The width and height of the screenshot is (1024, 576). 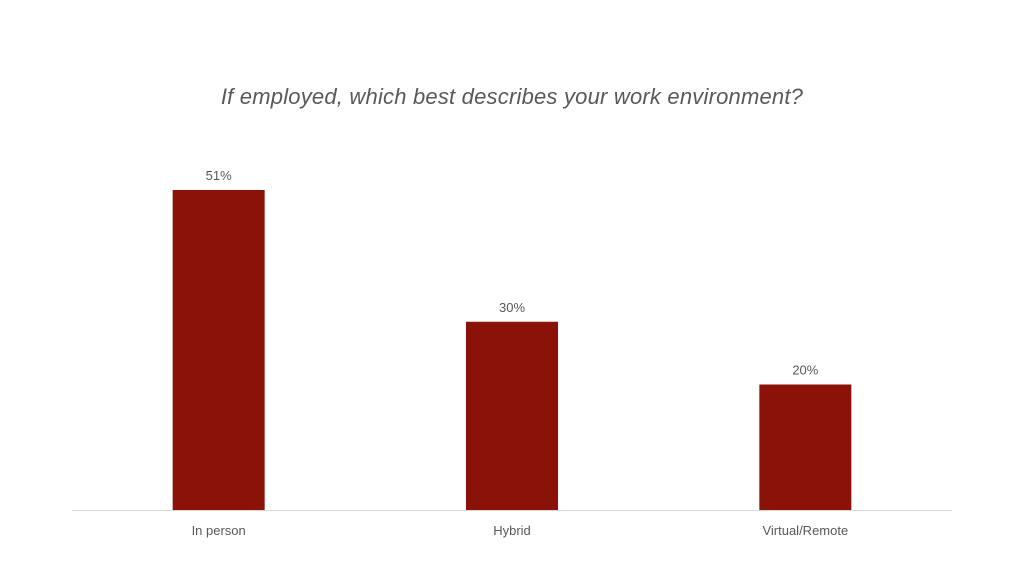 What do you see at coordinates (512, 307) in the screenshot?
I see `data-label: 30%` at bounding box center [512, 307].